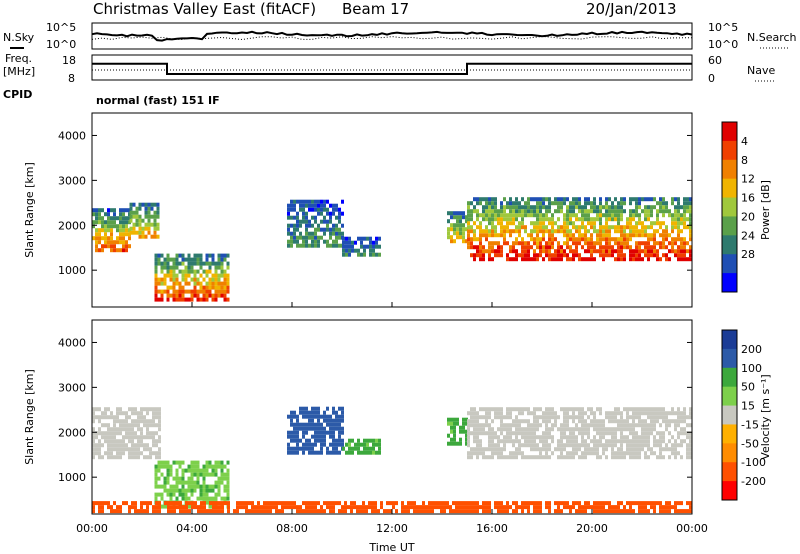  What do you see at coordinates (392, 36) in the screenshot?
I see `noise-sky-line` at bounding box center [392, 36].